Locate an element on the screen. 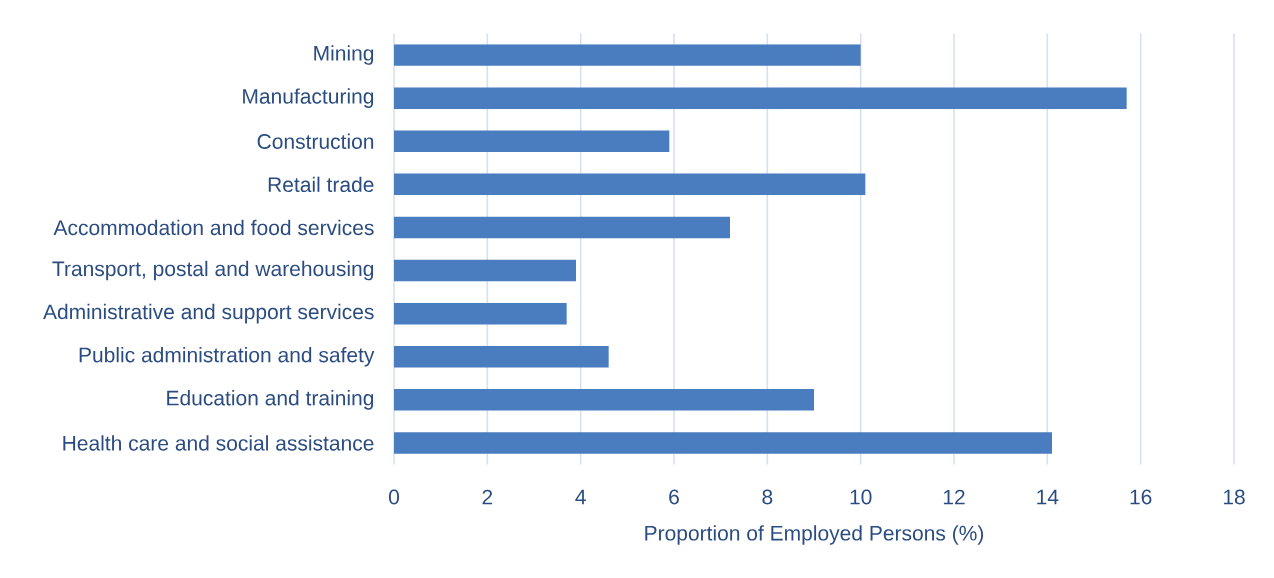 The image size is (1274, 578). x-tick-label: 14 is located at coordinates (1048, 497).